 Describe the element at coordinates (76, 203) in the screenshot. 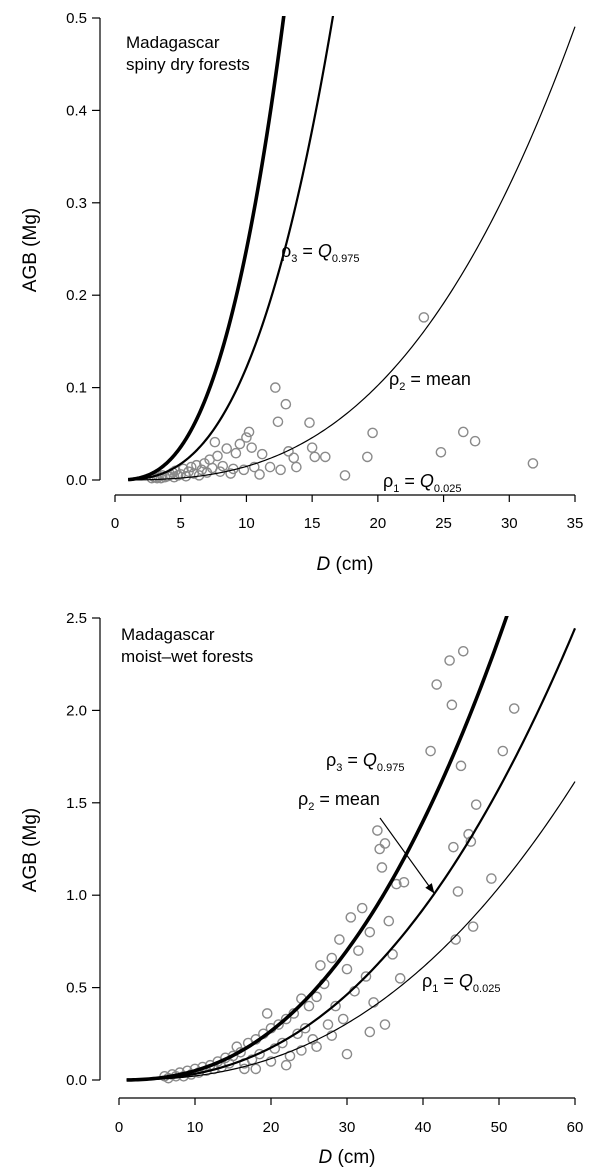

I see `y-tick-label: 0.3` at that location.